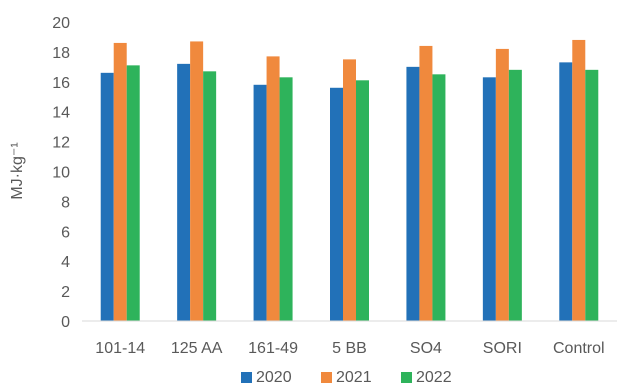 The width and height of the screenshot is (617, 390). Describe the element at coordinates (246, 377) in the screenshot. I see `legend-swatch-2020` at that location.